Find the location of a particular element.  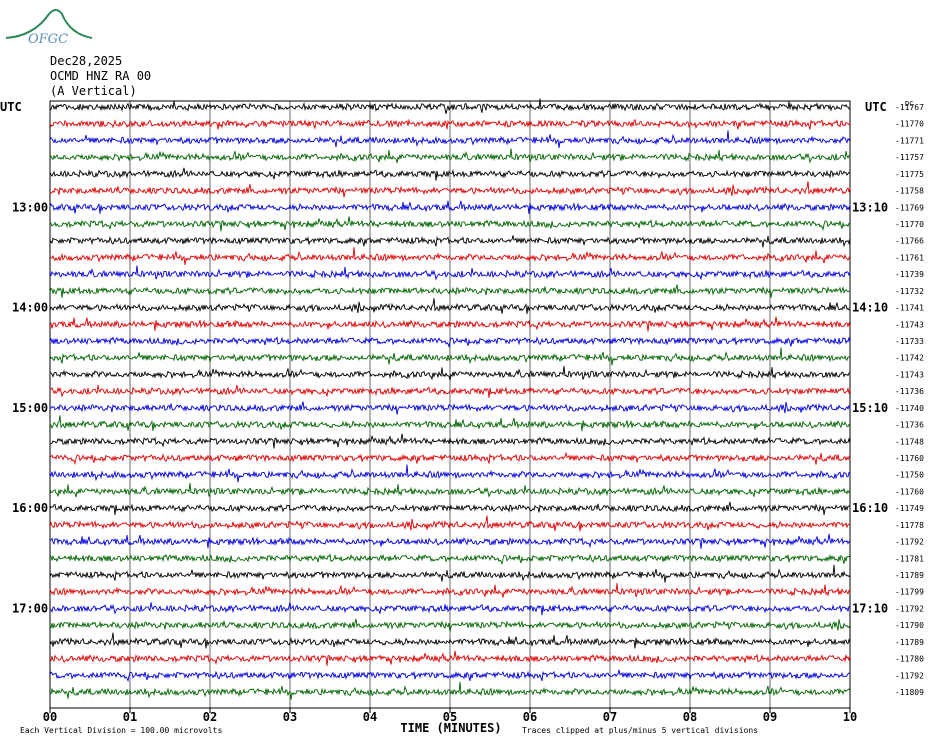

trace-offset-label: -11775 is located at coordinates (909, 174).